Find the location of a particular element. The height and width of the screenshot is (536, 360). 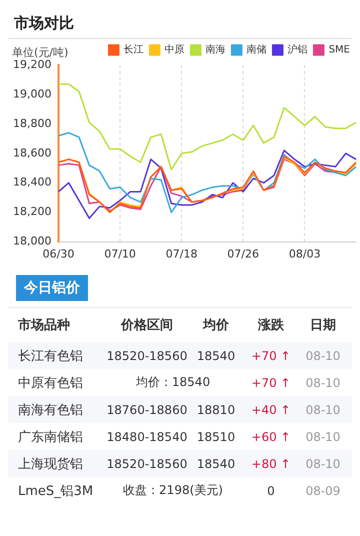

category-label: 上海现货铝 is located at coordinates (50, 464).